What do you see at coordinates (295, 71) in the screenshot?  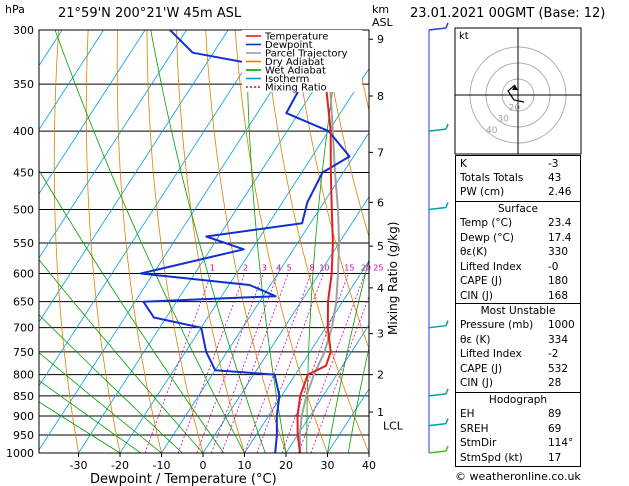 I see `legend-item: Wet Adiabat` at bounding box center [295, 71].